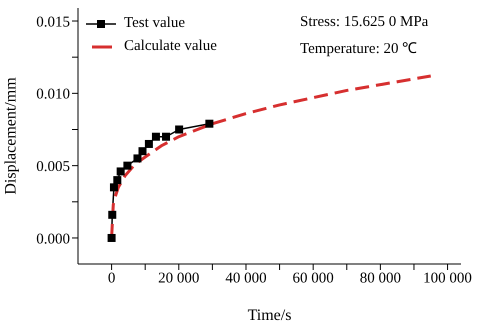  What do you see at coordinates (11, 135) in the screenshot?
I see `y-axis-title: Displacement/mm` at bounding box center [11, 135].